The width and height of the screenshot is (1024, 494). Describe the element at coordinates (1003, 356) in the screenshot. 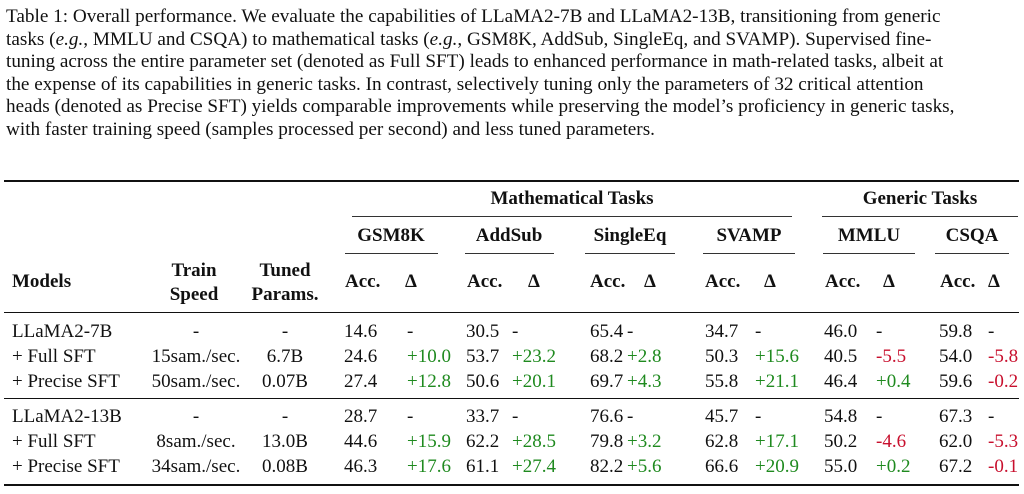

I see `delta-value: -5.8` at that location.